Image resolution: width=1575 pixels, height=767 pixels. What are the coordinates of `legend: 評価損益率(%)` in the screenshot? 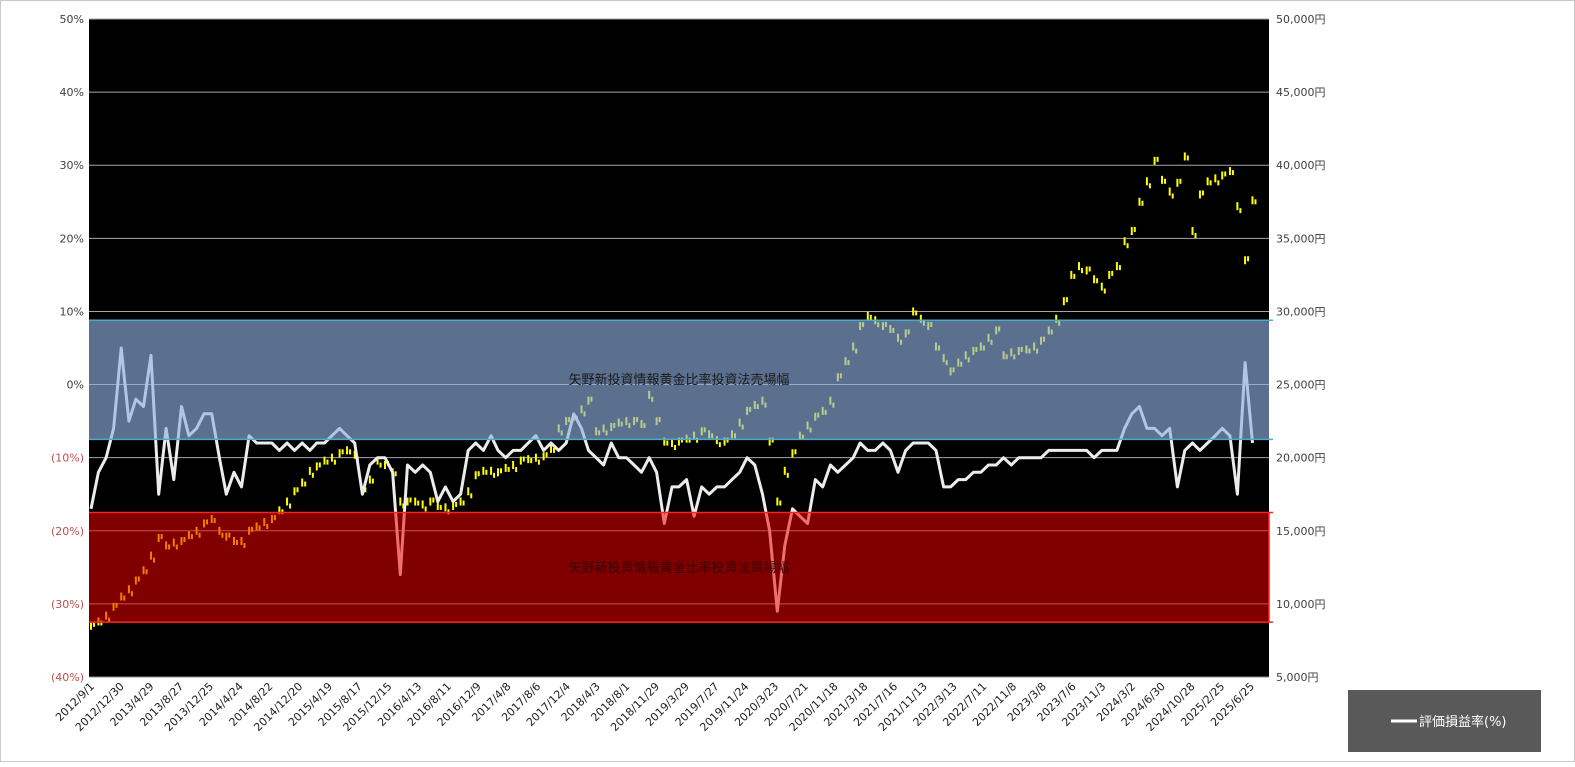 It's located at (1444, 721).